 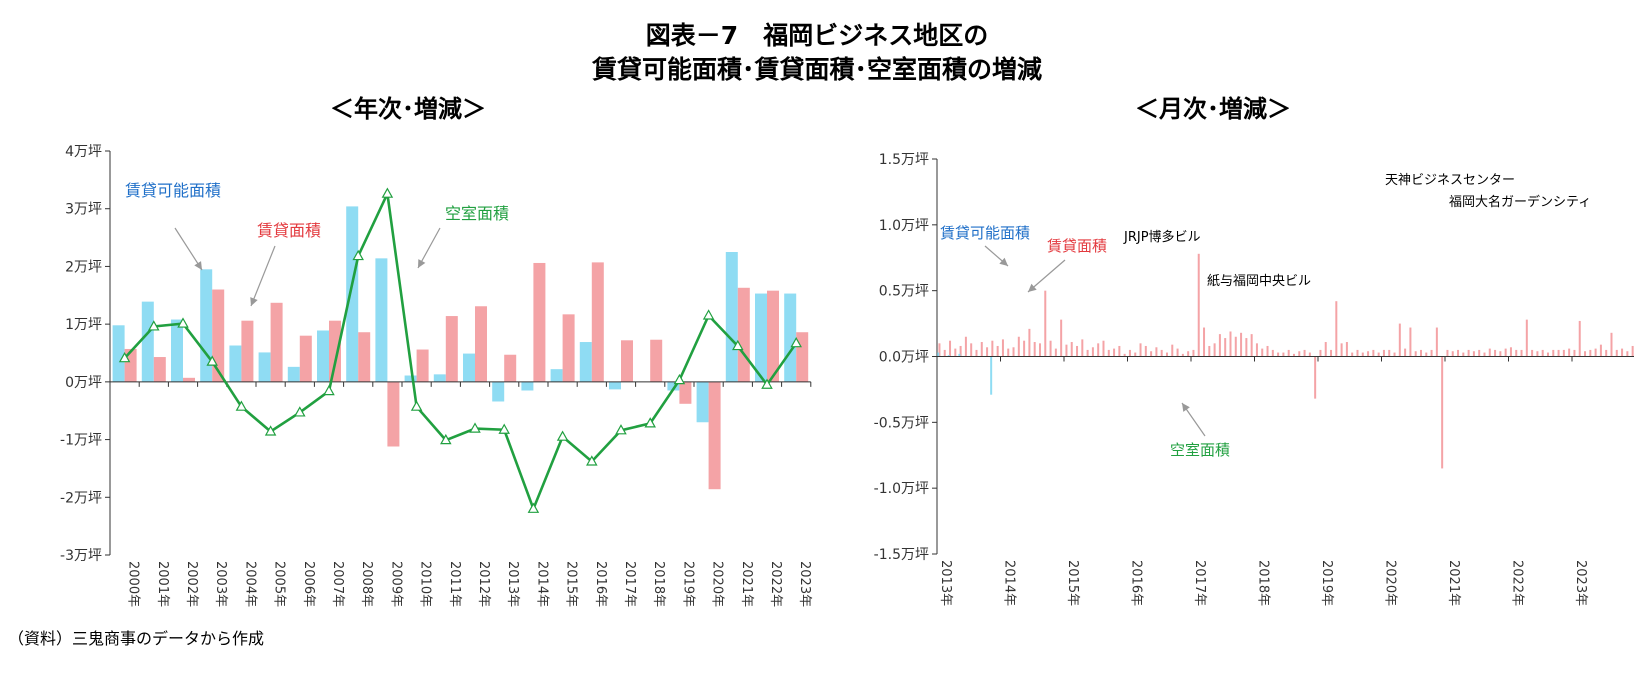 I want to click on annual-x-tick-label: 2020年, so click(x=717, y=584).